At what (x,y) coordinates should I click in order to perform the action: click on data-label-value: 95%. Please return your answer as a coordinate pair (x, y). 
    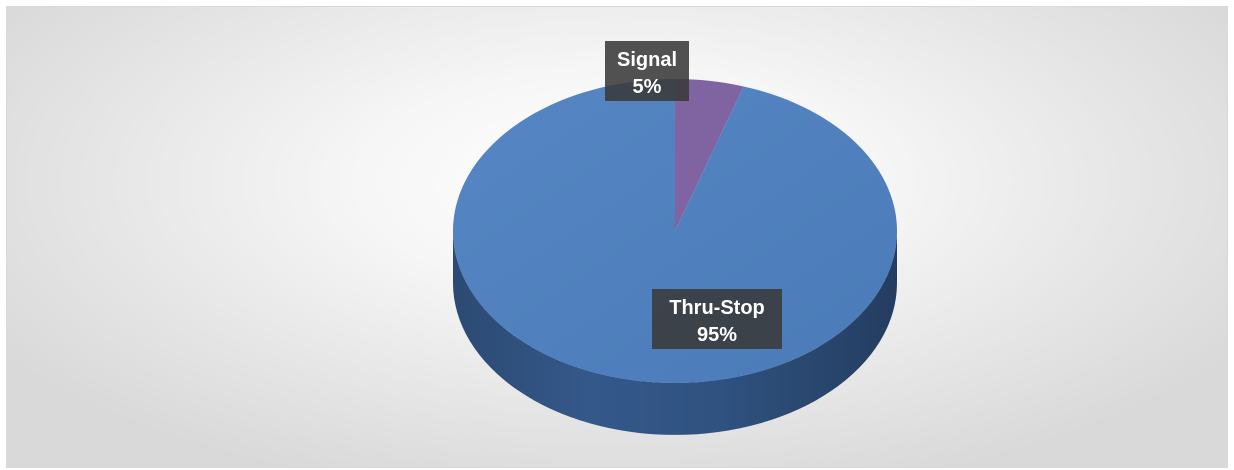
    Looking at the image, I should click on (717, 335).